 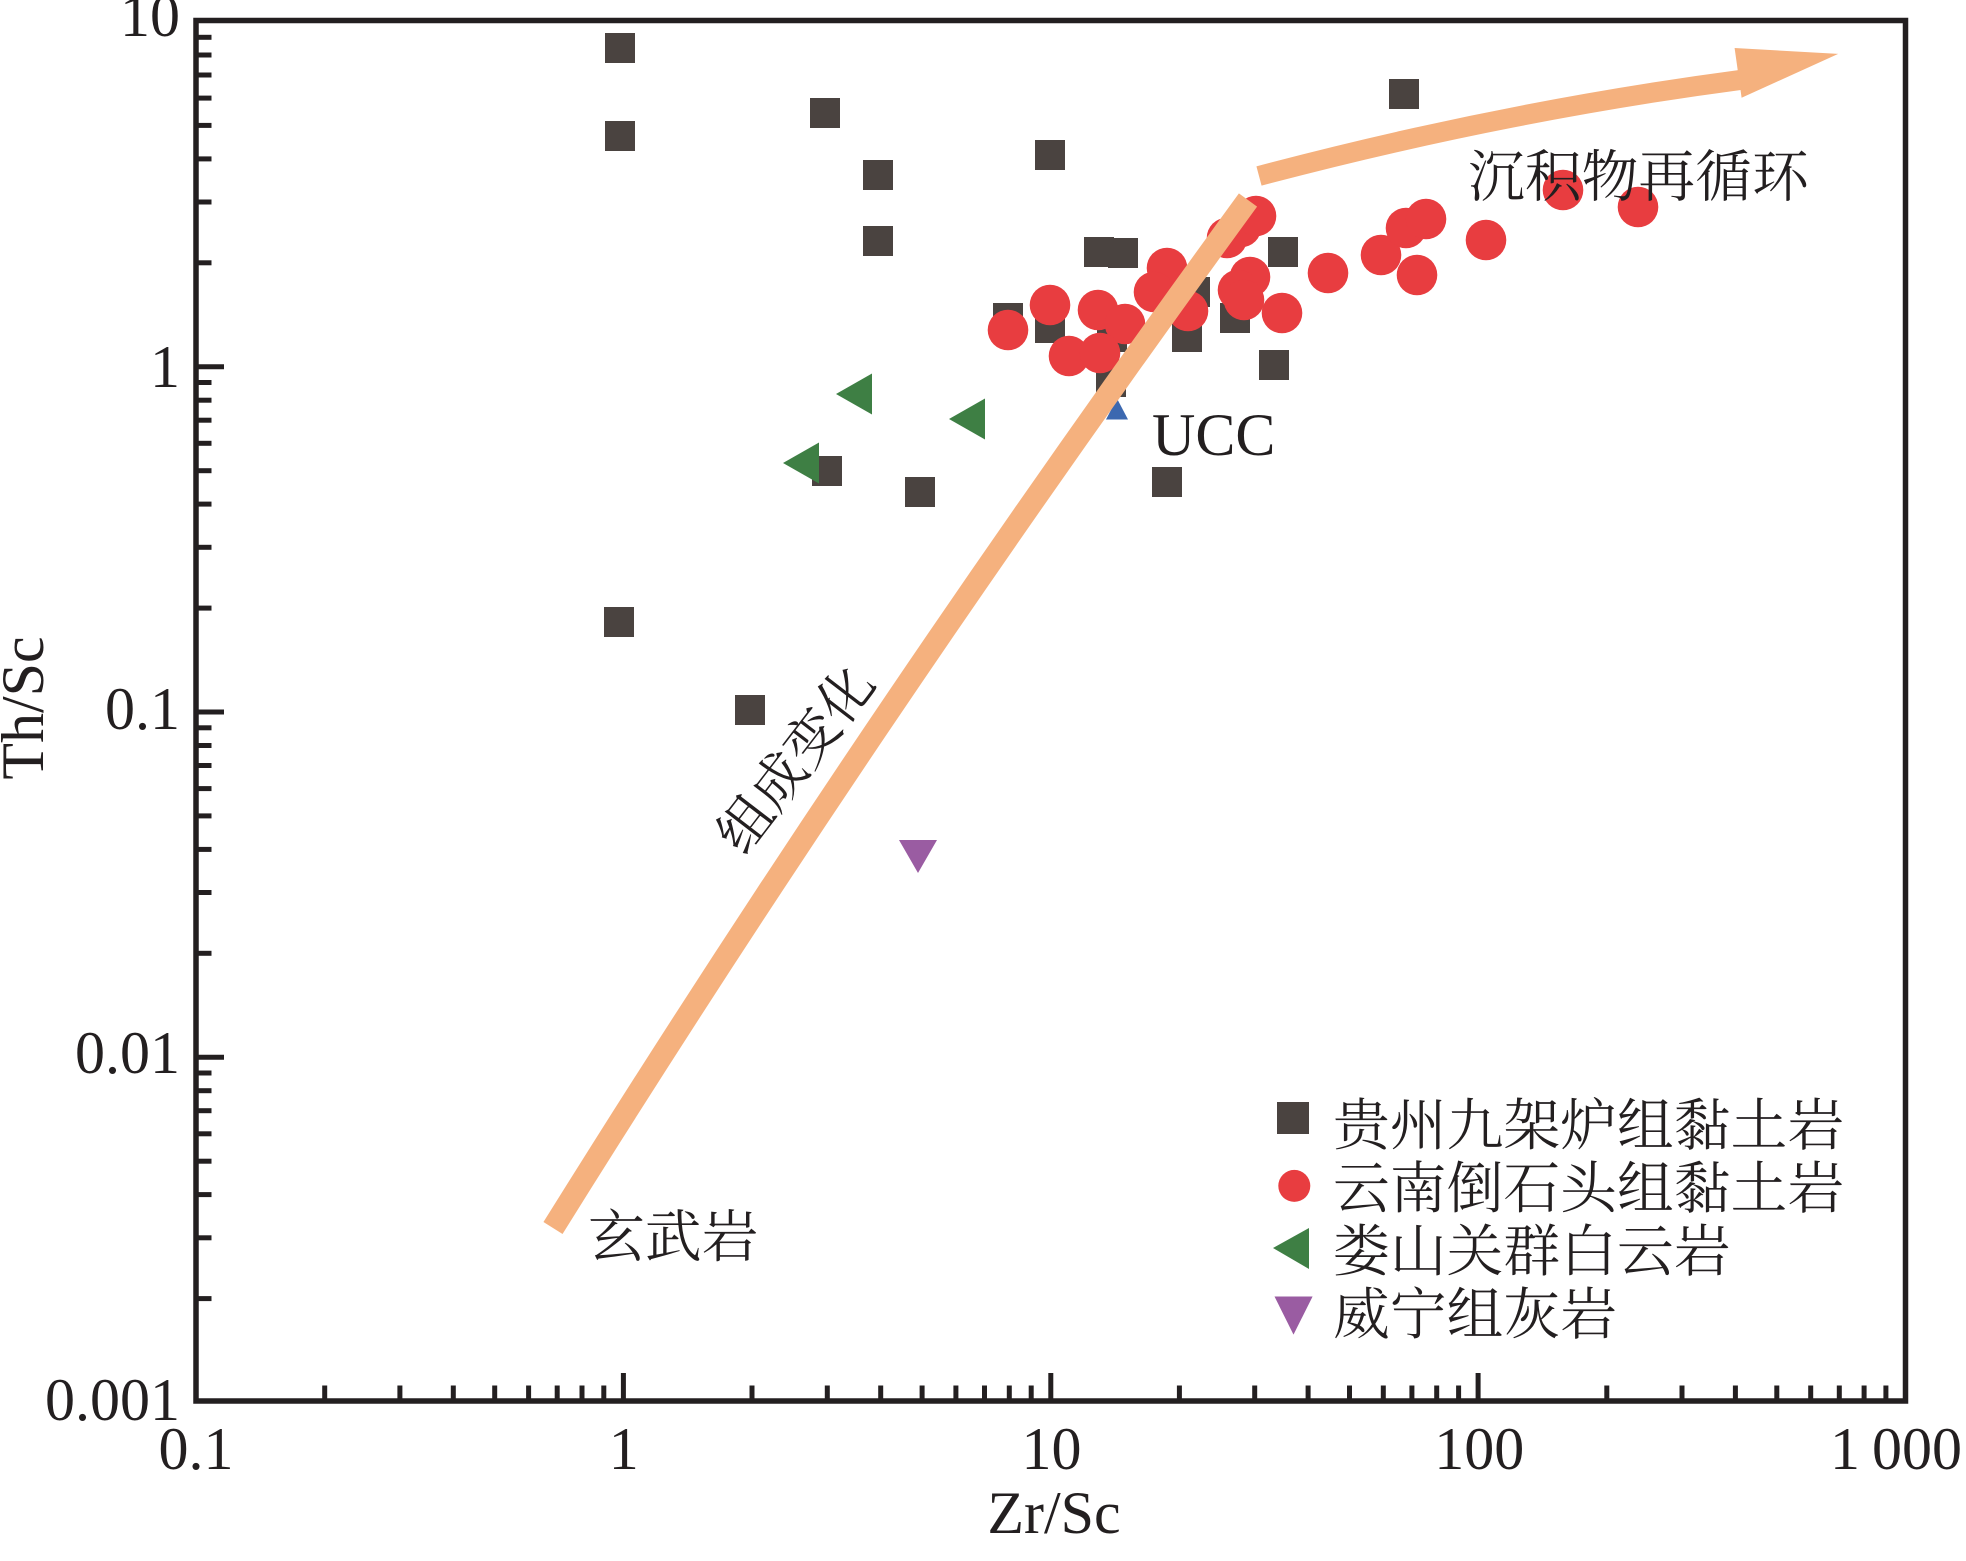 What do you see at coordinates (1896, 1449) in the screenshot?
I see `svg-text: 1 000` at bounding box center [1896, 1449].